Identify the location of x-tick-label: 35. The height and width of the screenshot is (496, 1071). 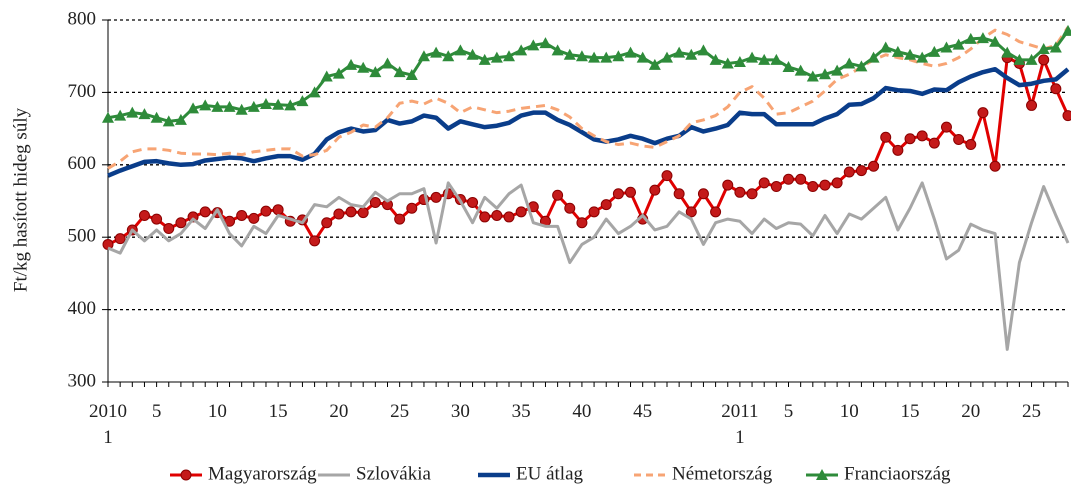
(521, 411).